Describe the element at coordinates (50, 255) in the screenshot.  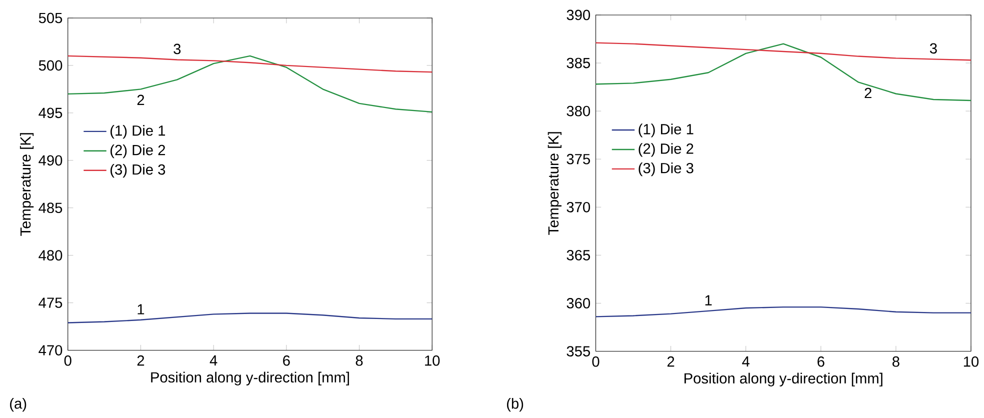
I see `y-tick-label: 480` at that location.